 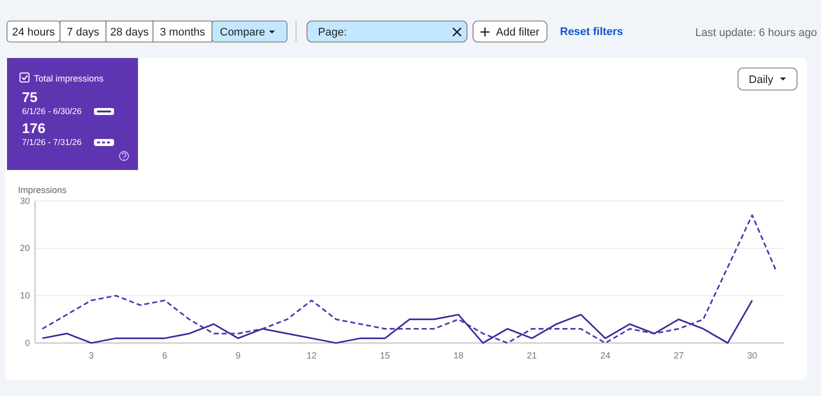 What do you see at coordinates (165, 355) in the screenshot?
I see `x-tick-label: 6` at bounding box center [165, 355].